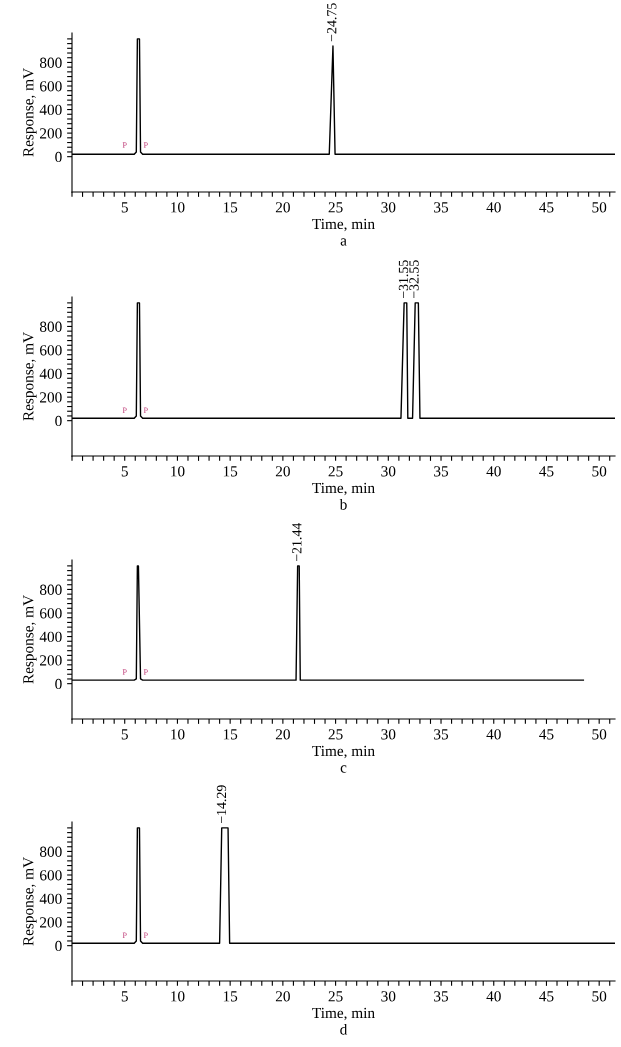 This screenshot has width=621, height=1047. Describe the element at coordinates (414, 279) in the screenshot. I see `annotation: −32.55` at that location.